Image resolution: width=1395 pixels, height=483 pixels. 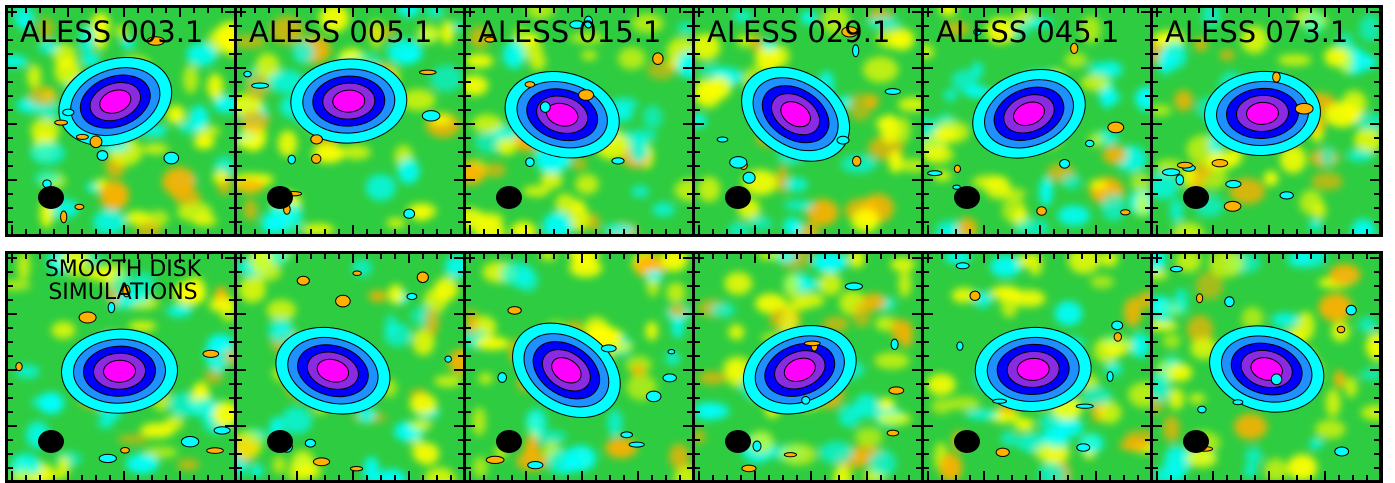 I want to click on noise-field, so click(x=121, y=367).